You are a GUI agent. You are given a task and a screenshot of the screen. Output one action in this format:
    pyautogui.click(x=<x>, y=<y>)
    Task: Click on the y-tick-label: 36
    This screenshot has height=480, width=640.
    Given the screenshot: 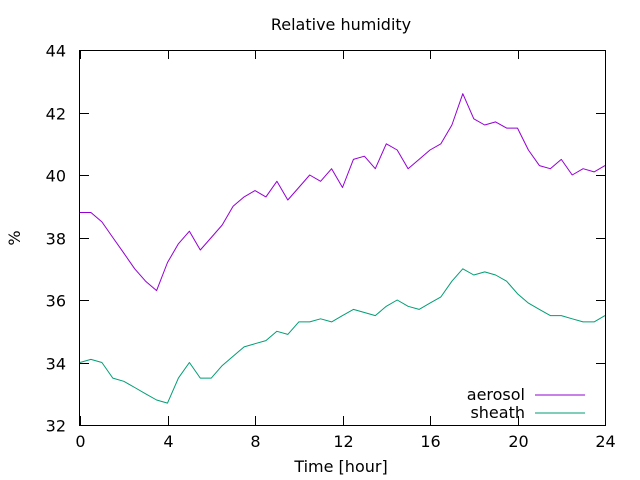 What is the action you would take?
    pyautogui.click(x=56, y=301)
    